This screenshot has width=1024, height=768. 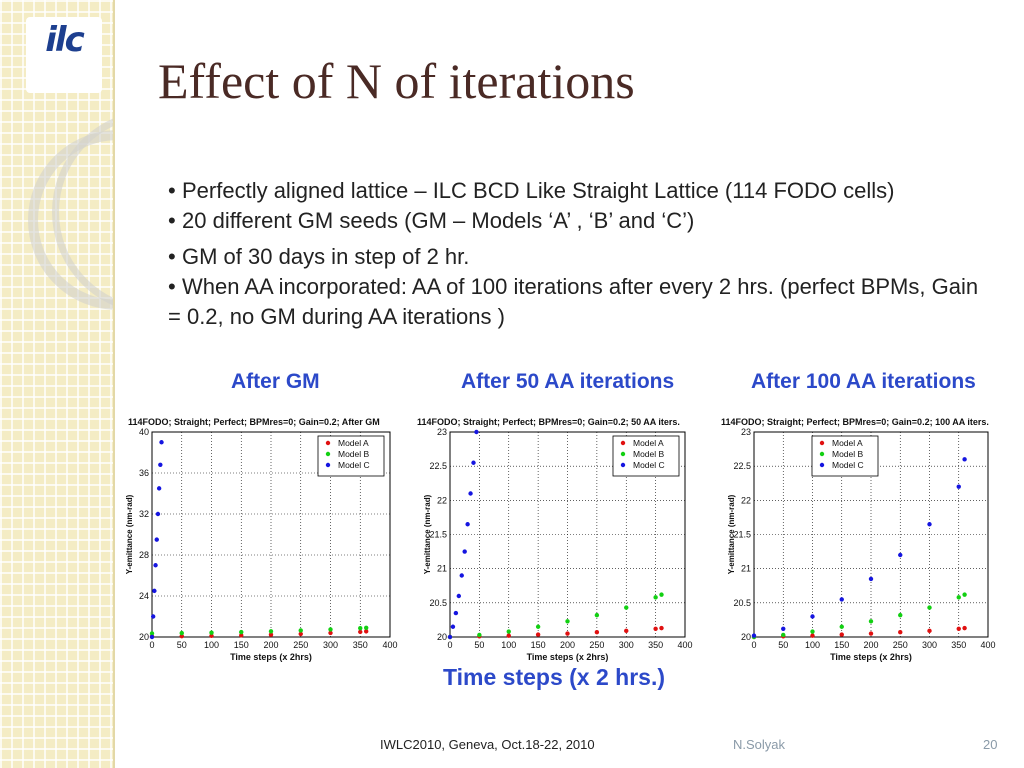 What do you see at coordinates (759, 744) in the screenshot?
I see `footer-author: N.Solyak` at bounding box center [759, 744].